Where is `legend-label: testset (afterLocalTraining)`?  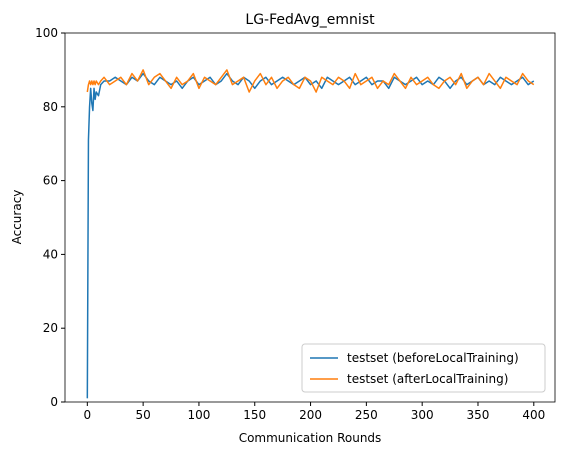 legend-label: testset (afterLocalTraining) is located at coordinates (427, 379).